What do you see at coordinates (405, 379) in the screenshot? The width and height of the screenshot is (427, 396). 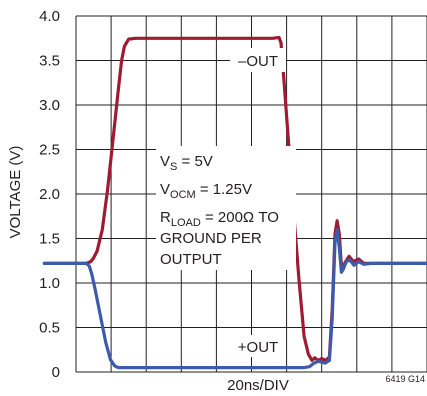 I see `figure-id: 6419 G14` at bounding box center [405, 379].